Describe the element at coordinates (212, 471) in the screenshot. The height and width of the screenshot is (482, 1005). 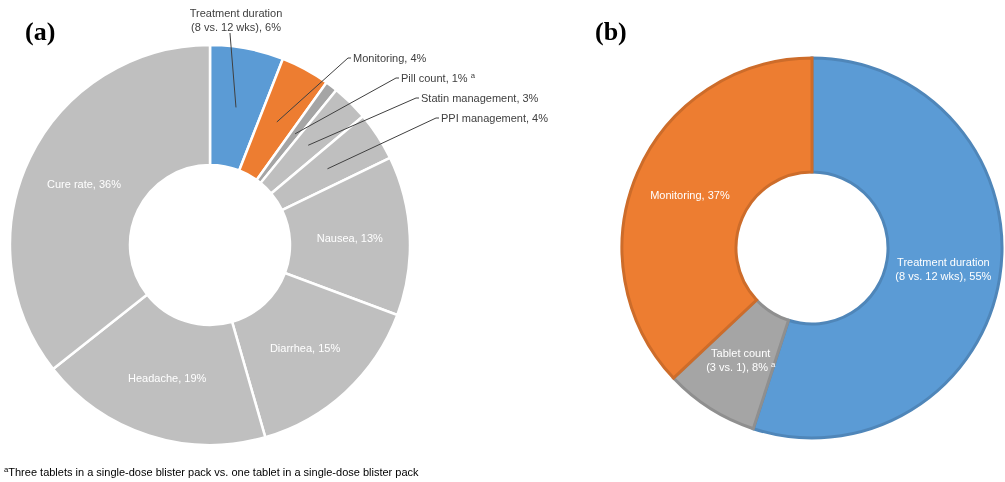
I see `text: $^{a}$Three tablets in a single-dose blister pack vs. one tablet in a single-dose blister pack` at that location.